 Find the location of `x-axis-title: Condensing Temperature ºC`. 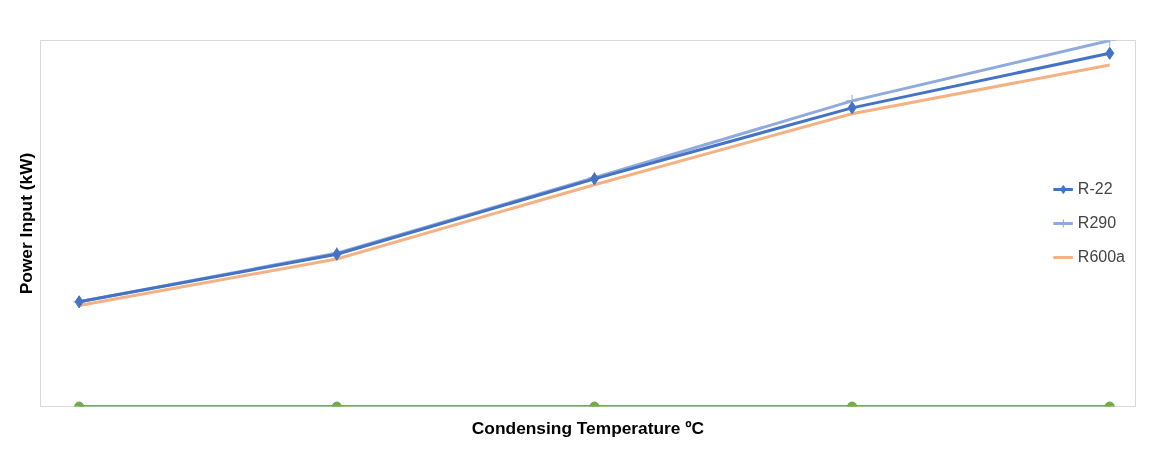

x-axis-title: Condensing Temperature ºC is located at coordinates (588, 427).